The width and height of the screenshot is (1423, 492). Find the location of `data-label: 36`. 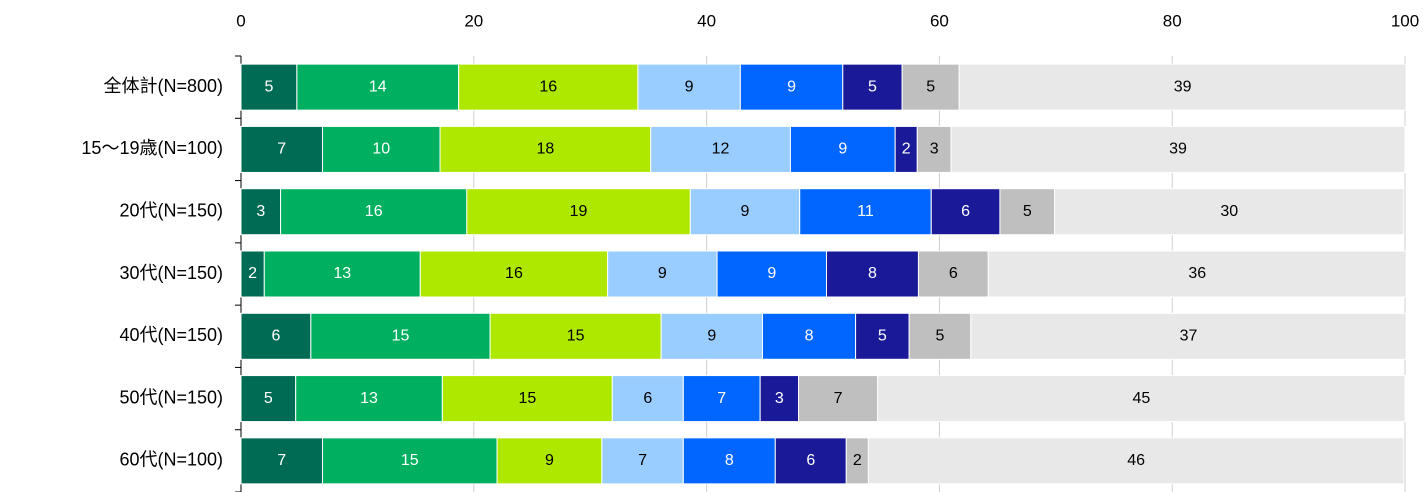

data-label: 36 is located at coordinates (1197, 273).